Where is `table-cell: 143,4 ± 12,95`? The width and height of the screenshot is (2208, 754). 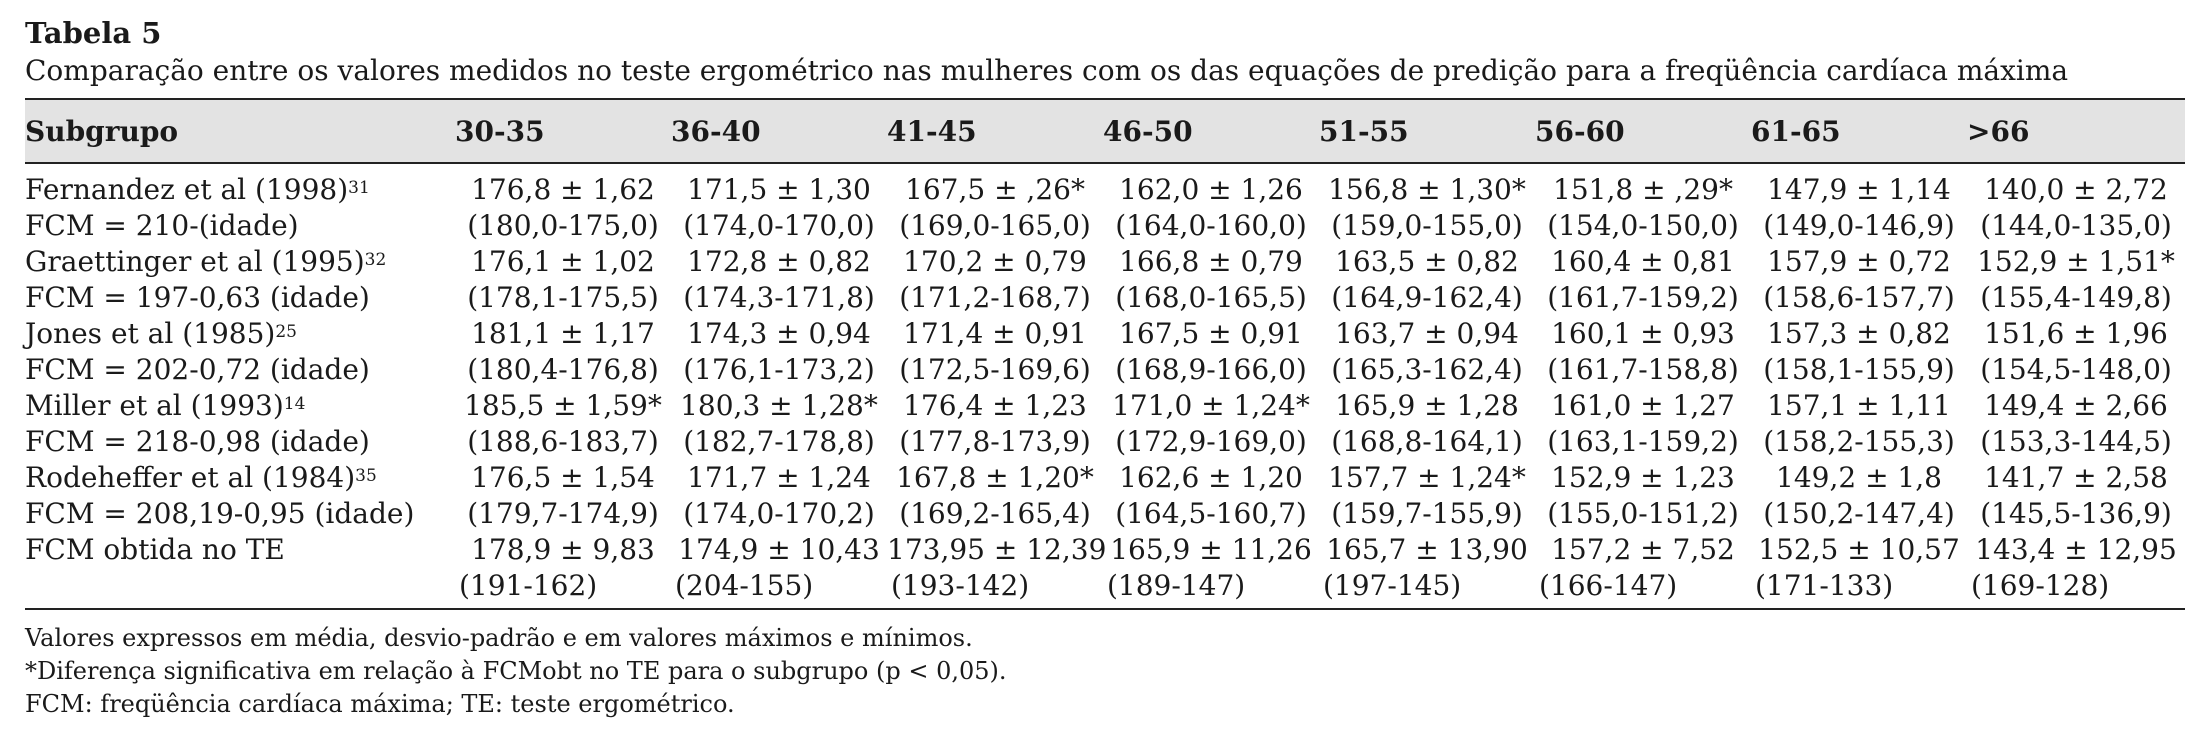
table-cell: 143,4 ± 12,95 is located at coordinates (2076, 549).